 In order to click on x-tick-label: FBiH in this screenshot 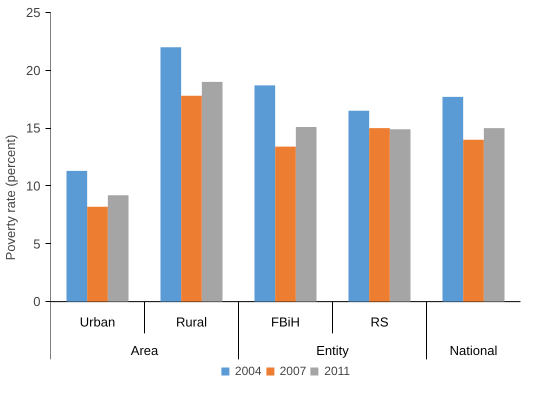, I will do `click(285, 322)`.